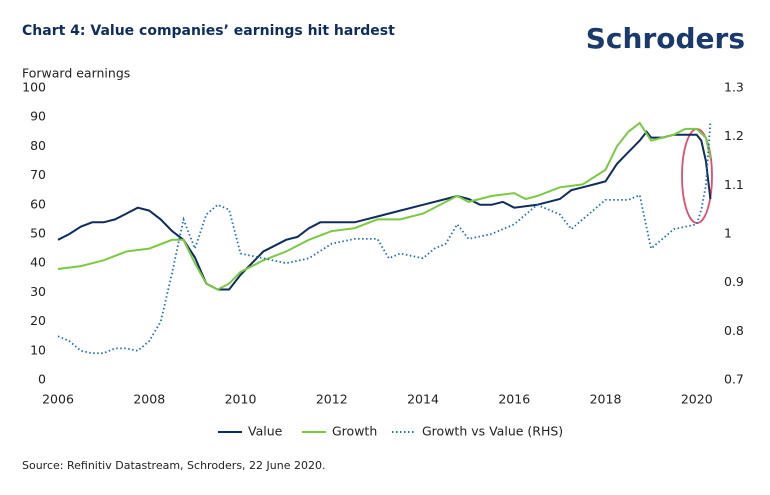 The image size is (770, 495). What do you see at coordinates (34, 87) in the screenshot?
I see `y-tick-label: 100` at bounding box center [34, 87].